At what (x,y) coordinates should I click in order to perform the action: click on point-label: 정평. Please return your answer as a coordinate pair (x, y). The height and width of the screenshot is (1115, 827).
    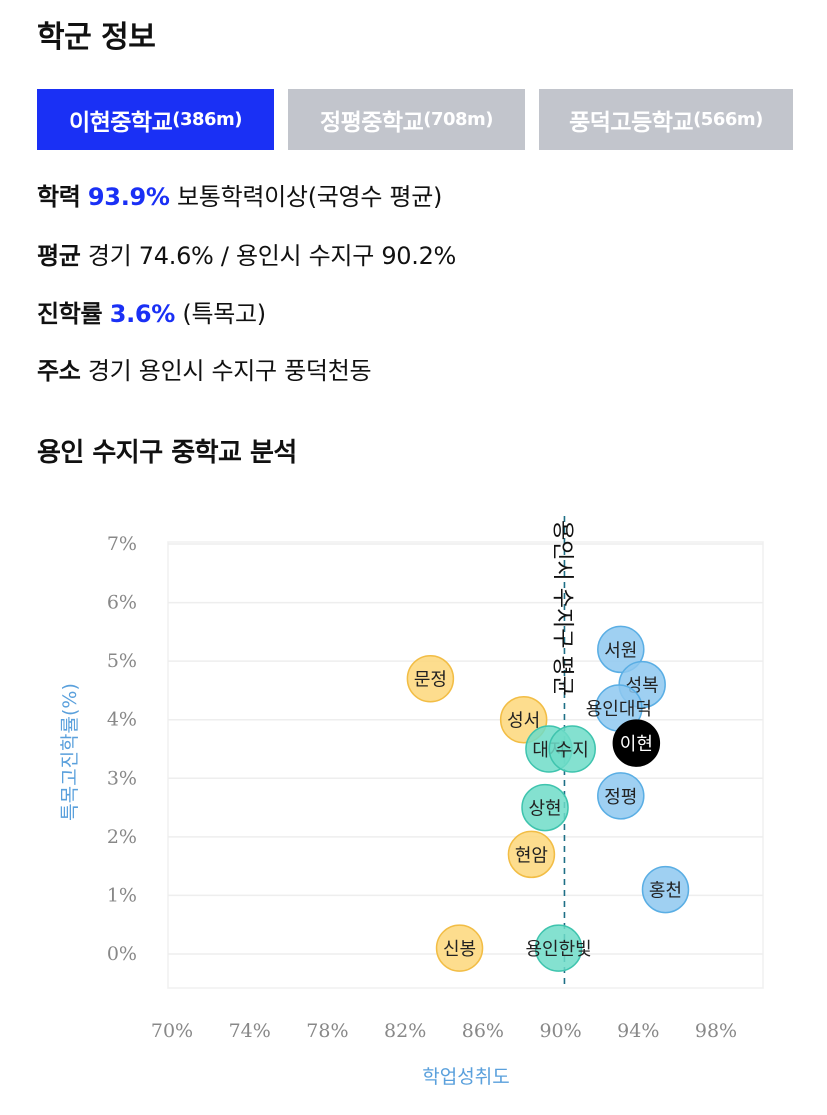
    Looking at the image, I should click on (620, 797).